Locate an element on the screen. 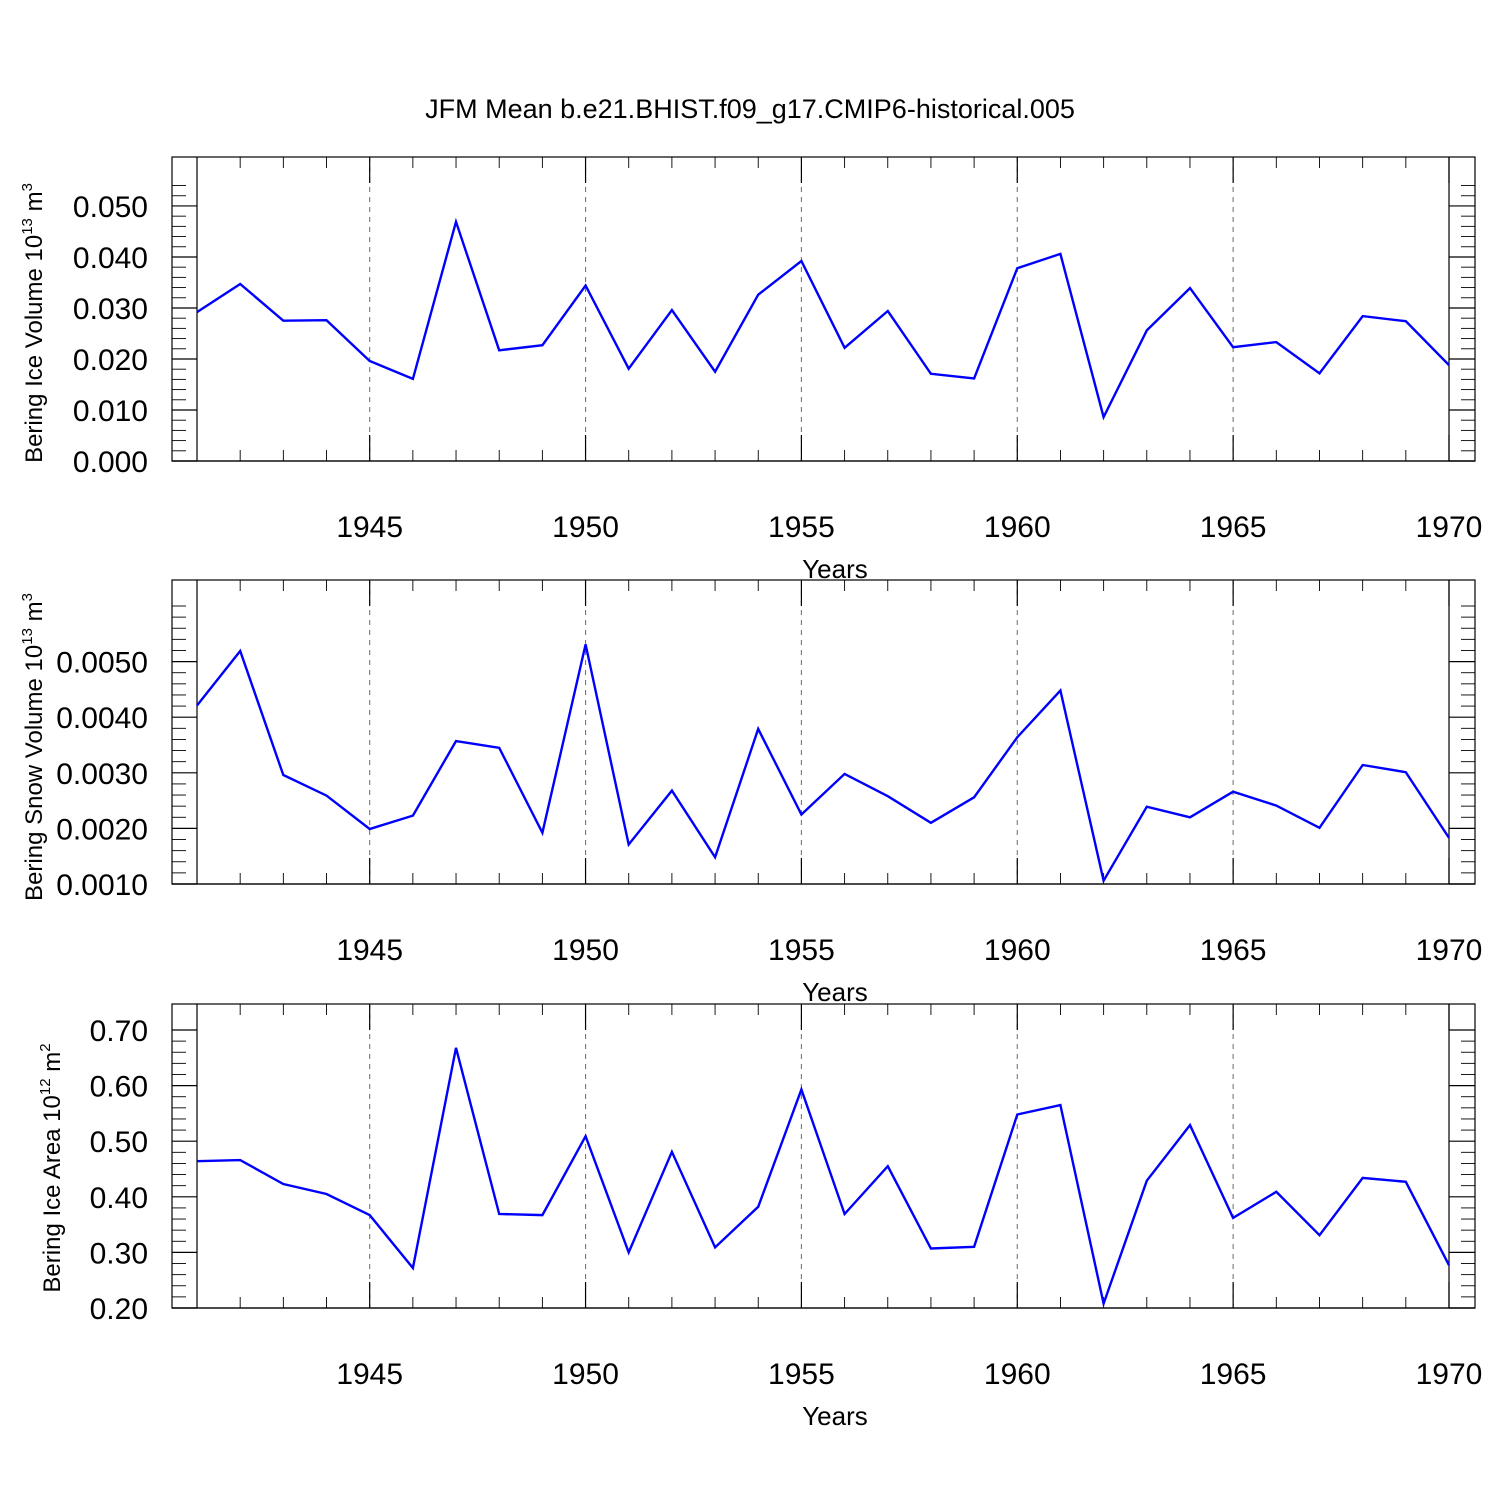 The height and width of the screenshot is (1500, 1500). y-tick-label: 0.0040 is located at coordinates (102, 718).